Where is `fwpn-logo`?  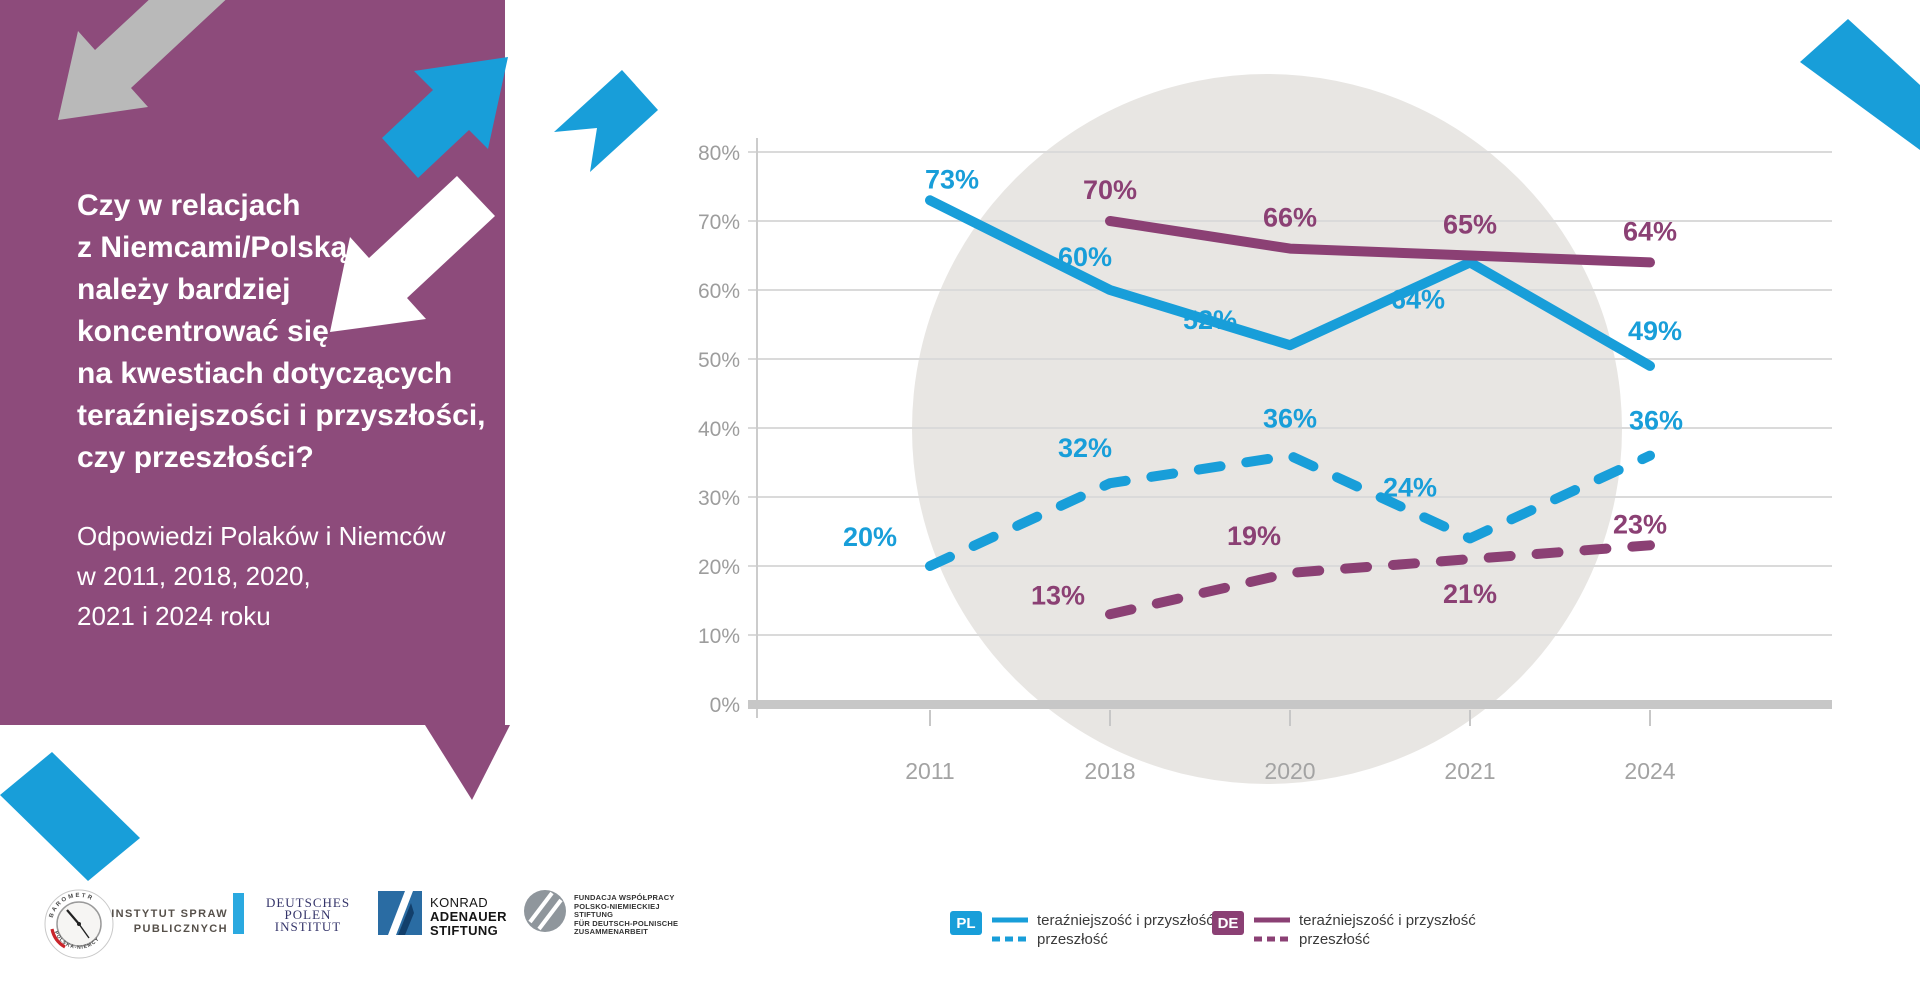 fwpn-logo is located at coordinates (545, 911).